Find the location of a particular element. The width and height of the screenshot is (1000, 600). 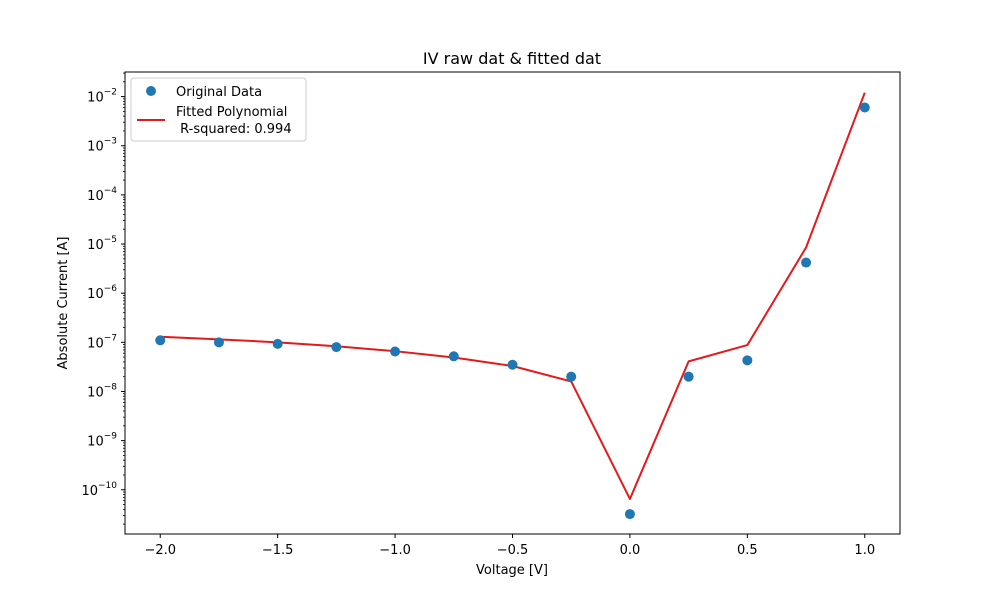

y-tick-label: 10⁻⁷ is located at coordinates (102, 342).